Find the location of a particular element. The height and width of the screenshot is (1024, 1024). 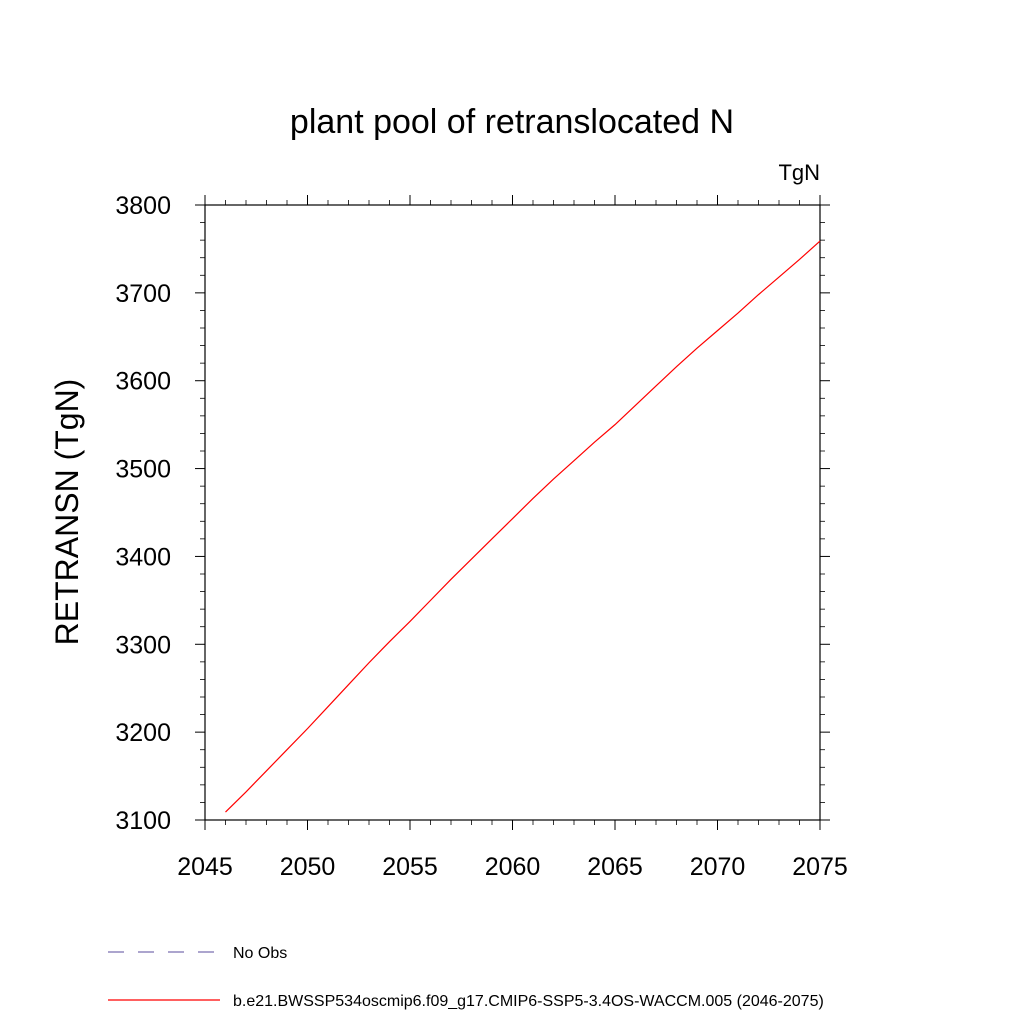

units-label: TgN is located at coordinates (799, 172).